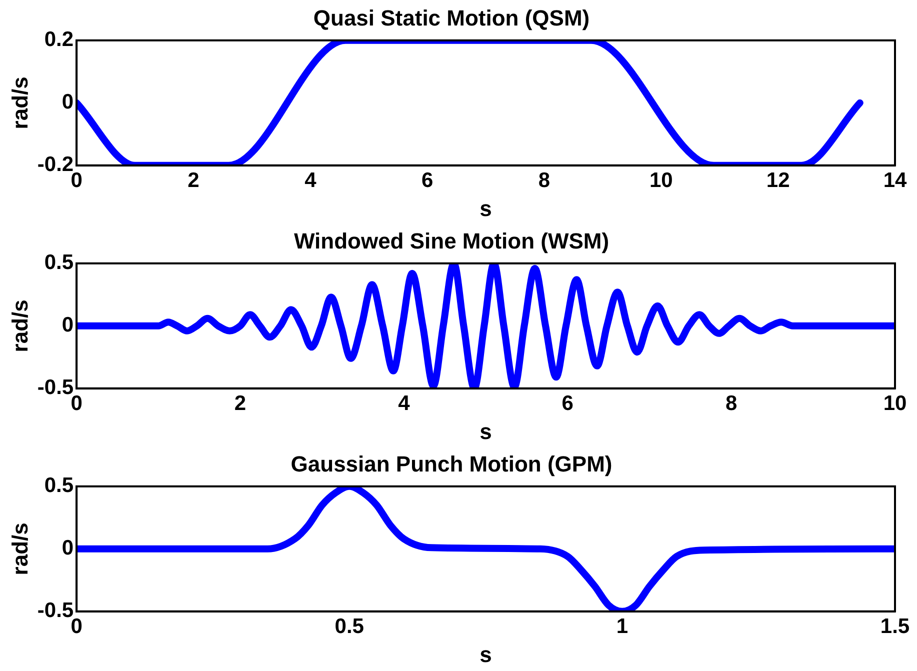 The width and height of the screenshot is (917, 671). Describe the element at coordinates (349, 626) in the screenshot. I see `x-tick-label: 0.5` at that location.